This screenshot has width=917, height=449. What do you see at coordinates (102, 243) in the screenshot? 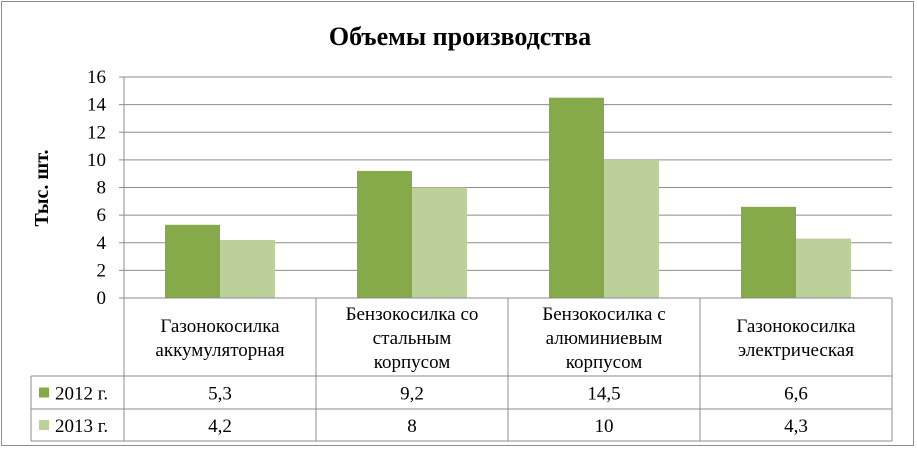
I see `y-tick-label: 4` at bounding box center [102, 243].